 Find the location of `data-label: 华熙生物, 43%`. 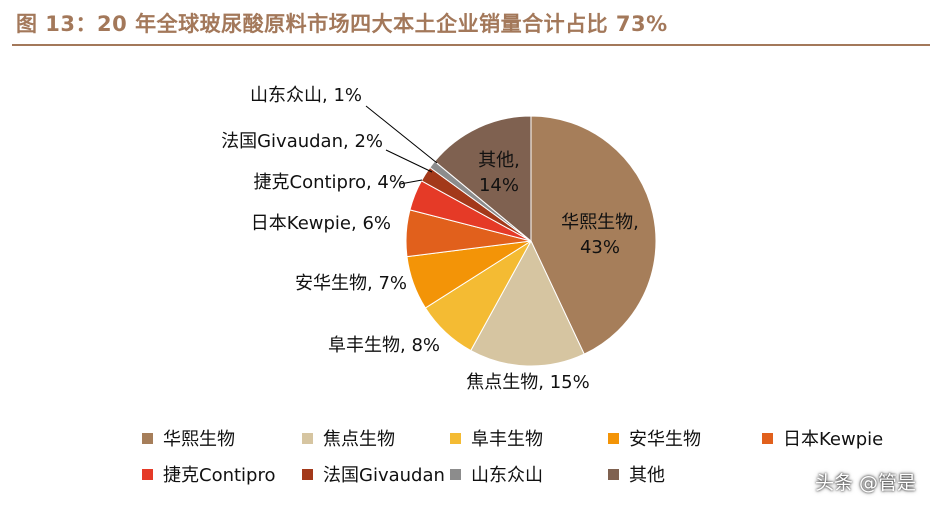

data-label: 华熙生物, 43% is located at coordinates (600, 235).